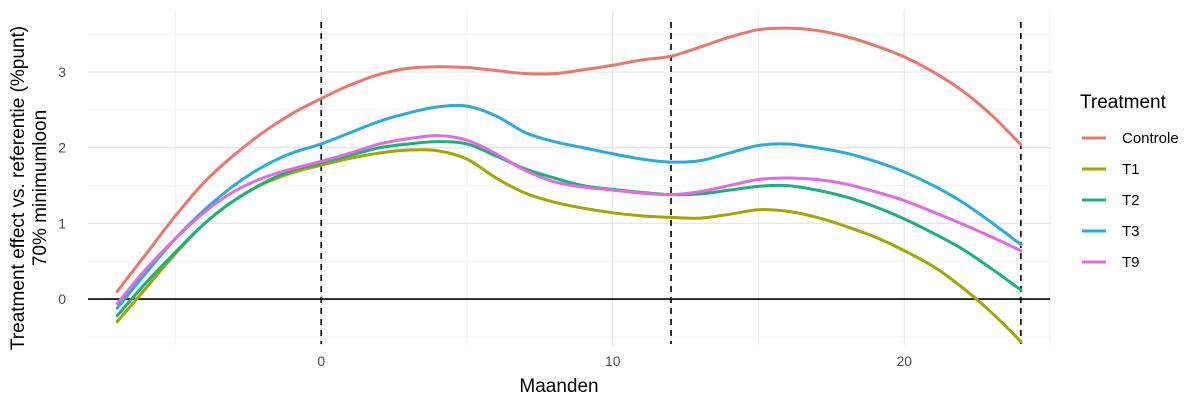  Describe the element at coordinates (1131, 200) in the screenshot. I see `legend-label-t2: T2` at that location.